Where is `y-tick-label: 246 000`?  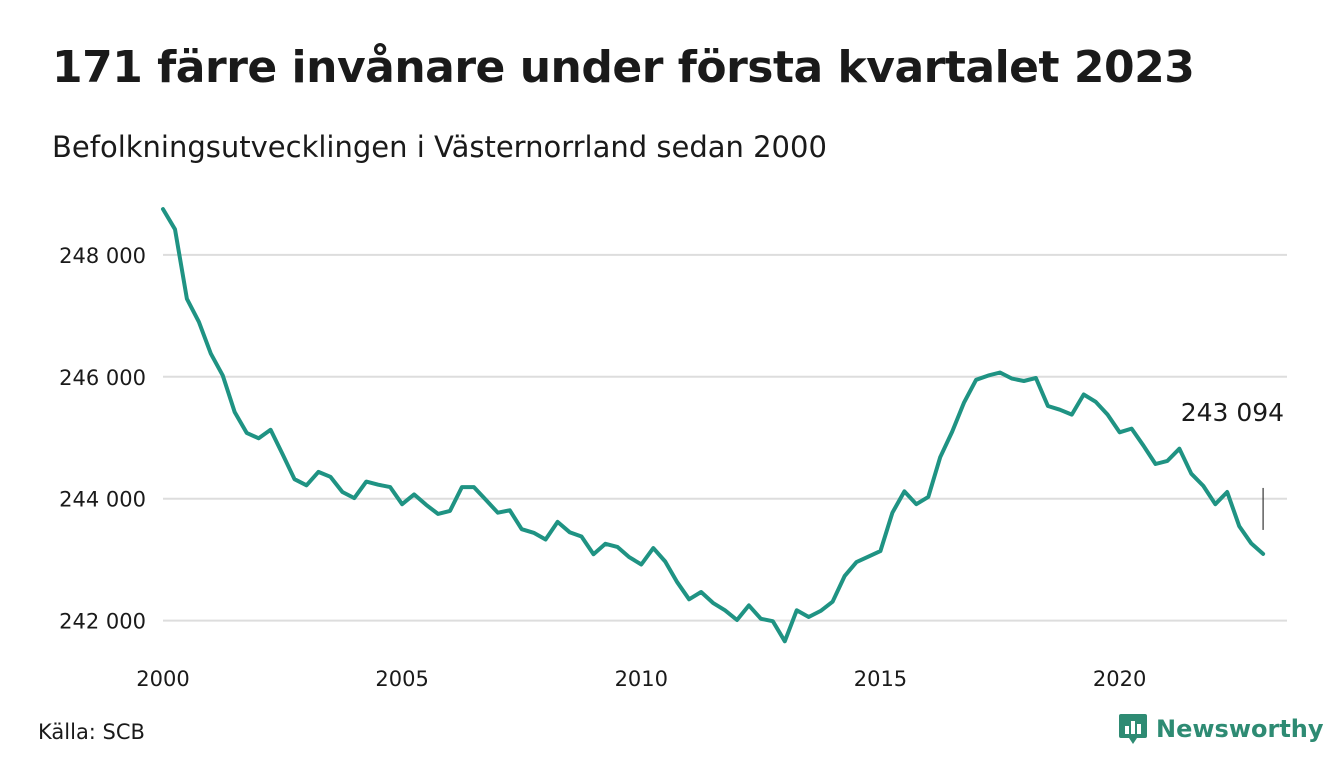
y-tick-label: 246 000 is located at coordinates (102, 378).